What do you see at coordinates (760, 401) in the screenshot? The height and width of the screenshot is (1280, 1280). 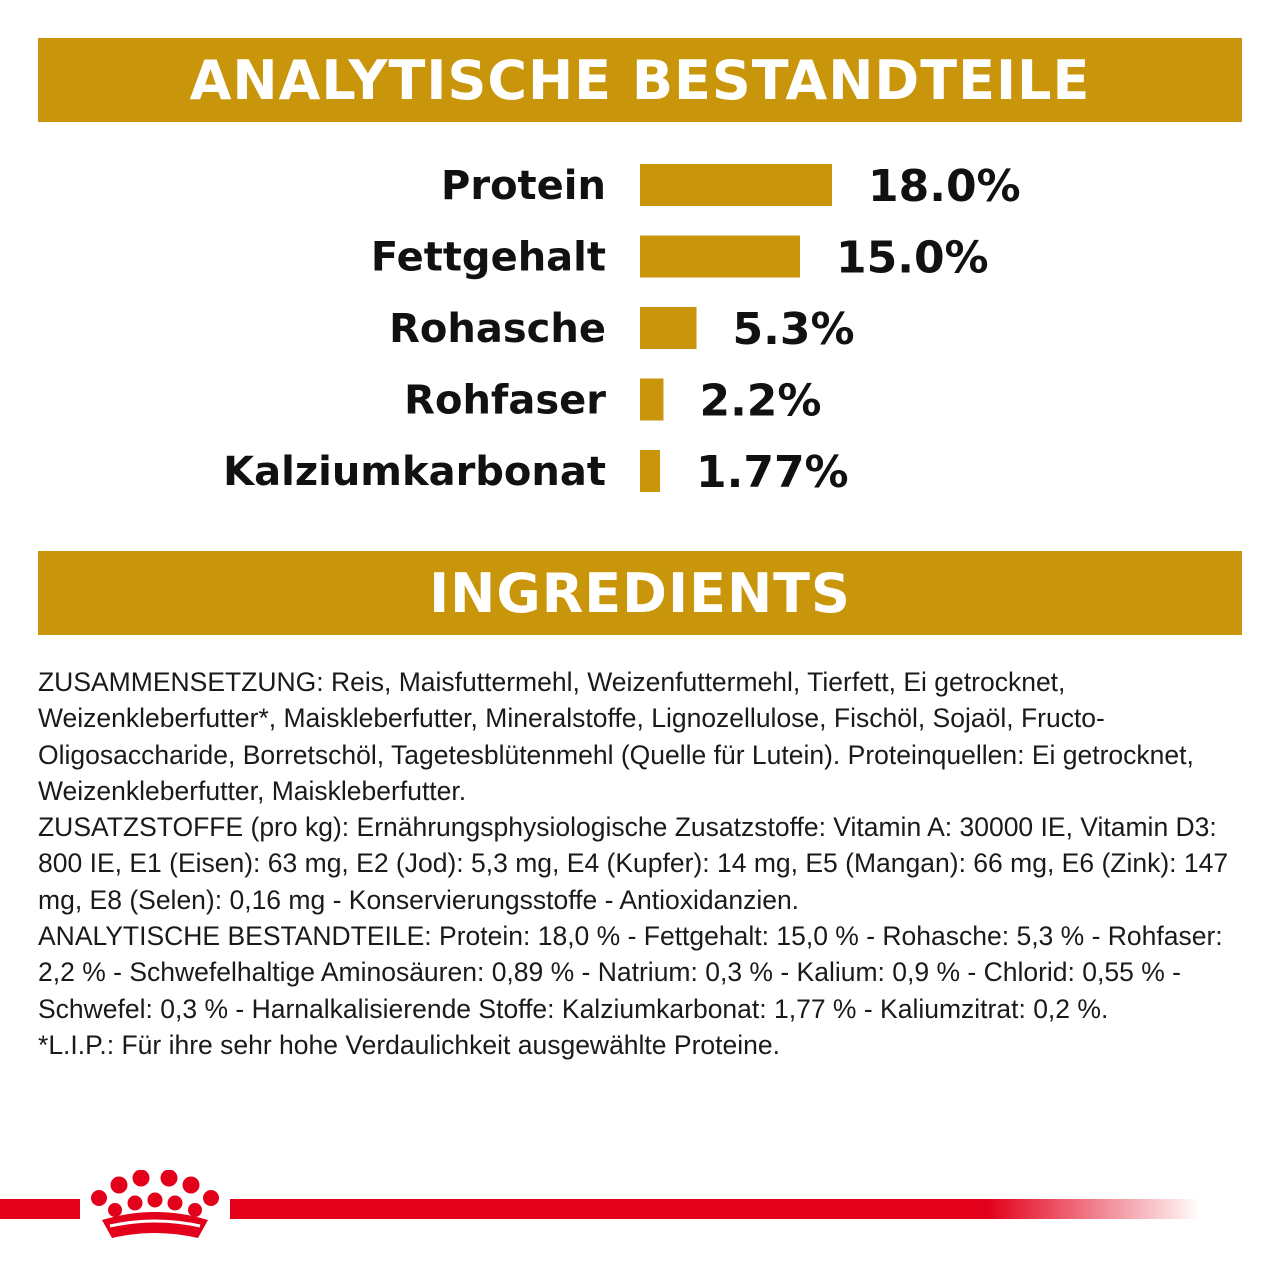 I see `value-label: 2.2%` at bounding box center [760, 401].